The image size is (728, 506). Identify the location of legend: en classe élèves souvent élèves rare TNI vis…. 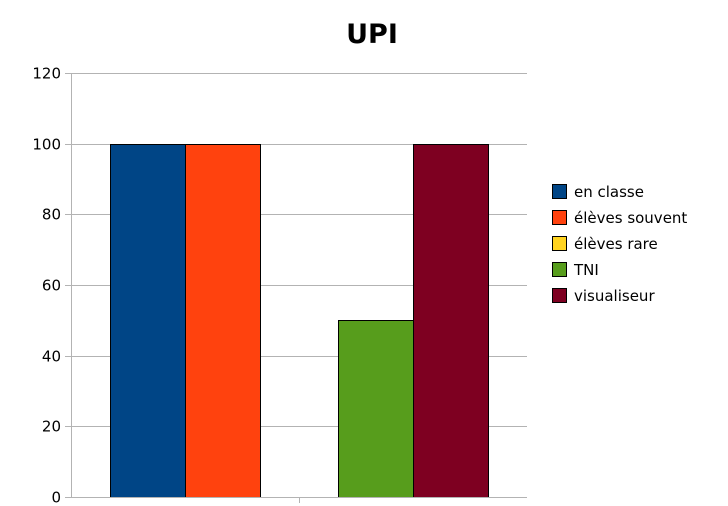
(619, 244).